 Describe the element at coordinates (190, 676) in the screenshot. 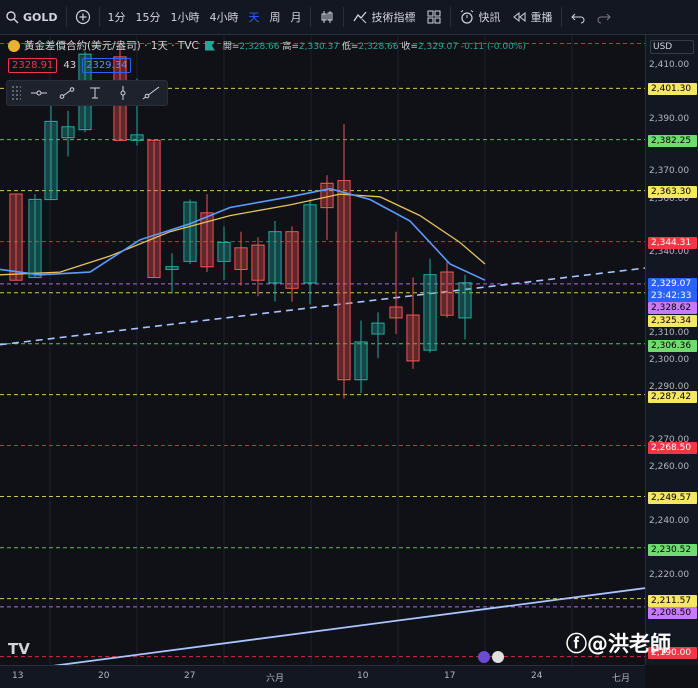

I see `time-tick: 27` at that location.